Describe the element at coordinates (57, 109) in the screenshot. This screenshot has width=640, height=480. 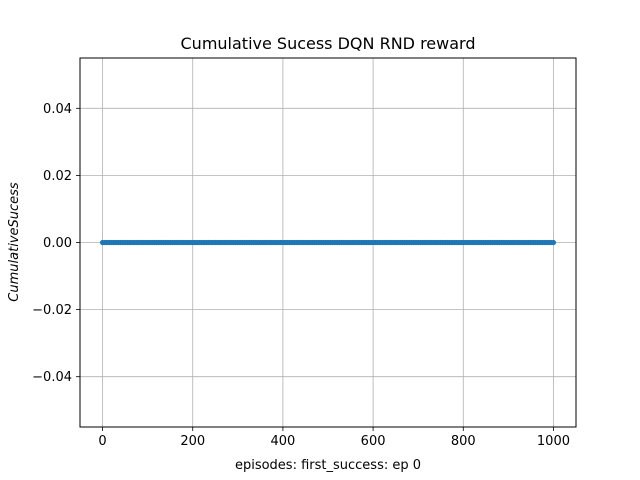
I see `y-tick-label: 0.04` at that location.